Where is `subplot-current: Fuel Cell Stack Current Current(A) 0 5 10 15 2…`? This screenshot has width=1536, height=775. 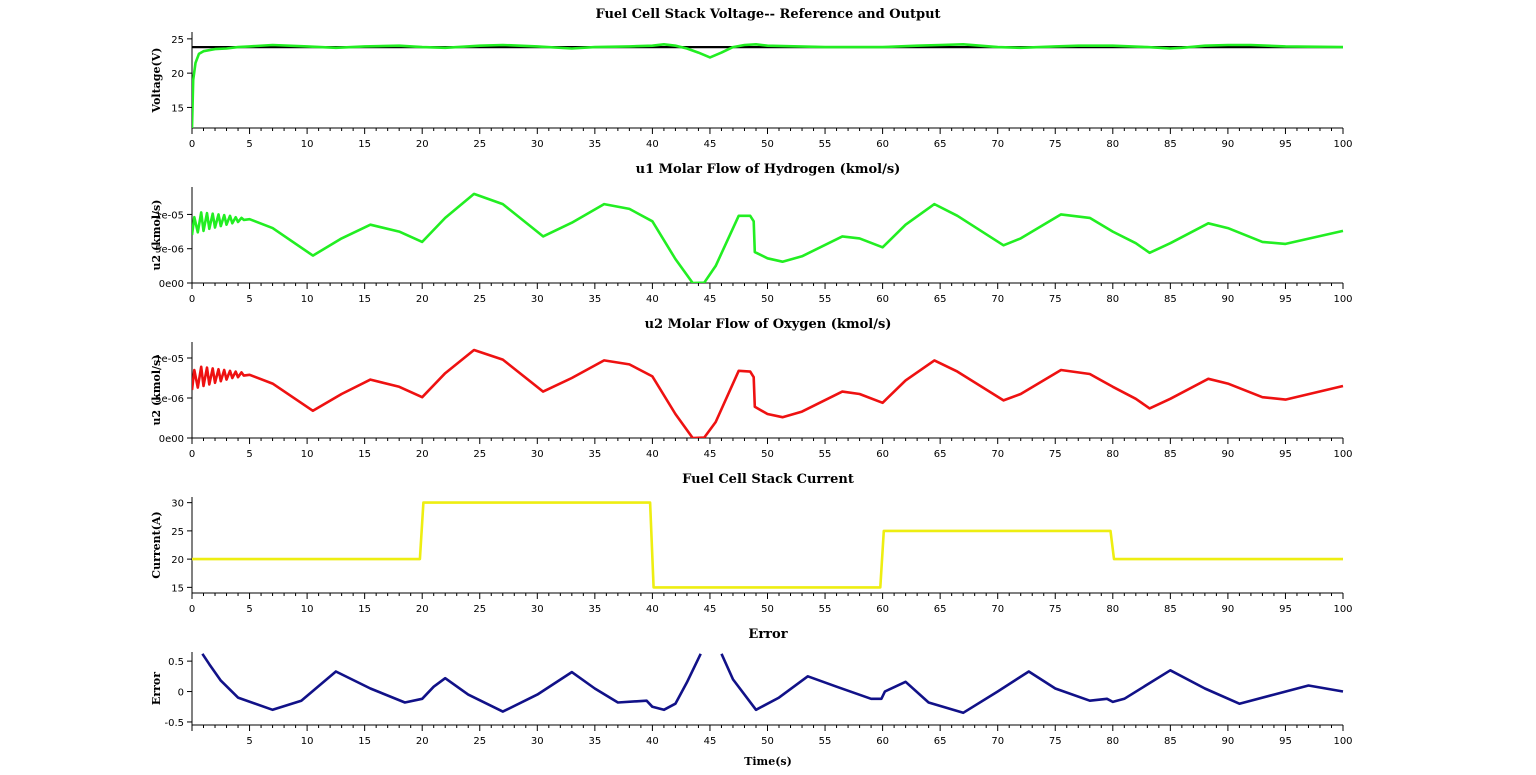
subplot-current: Fuel Cell Stack Current Current(A) 0 5 10 15 2… is located at coordinates (751, 543).